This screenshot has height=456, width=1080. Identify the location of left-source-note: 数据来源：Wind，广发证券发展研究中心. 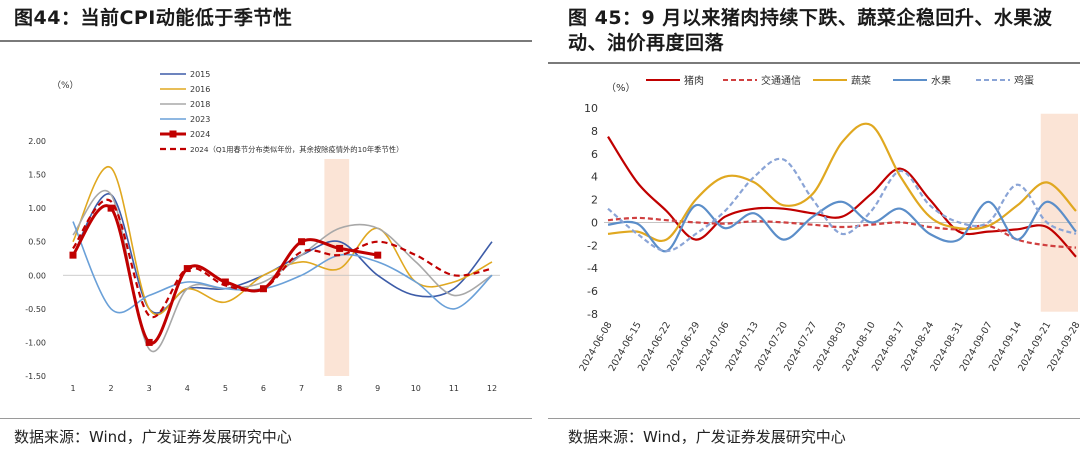
(153, 437).